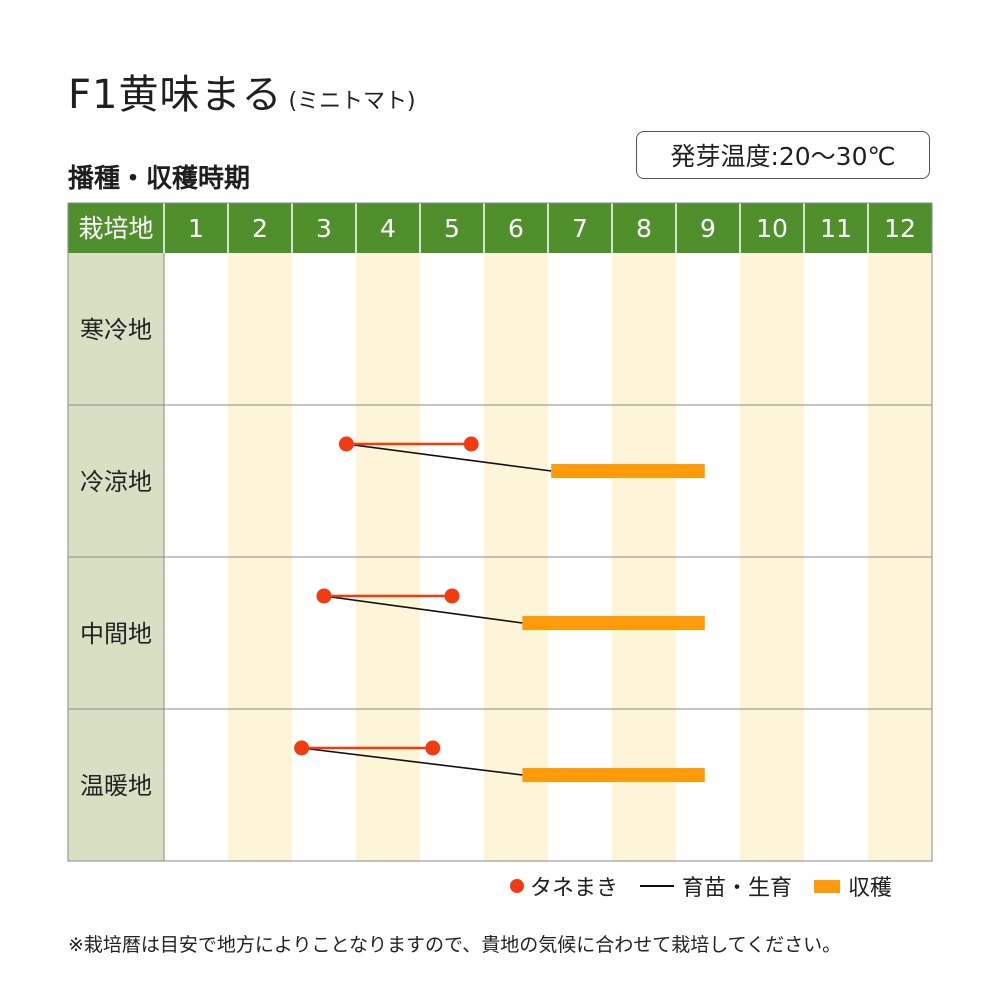 The image size is (1000, 1000). I want to click on month-label-2: 2, so click(260, 228).